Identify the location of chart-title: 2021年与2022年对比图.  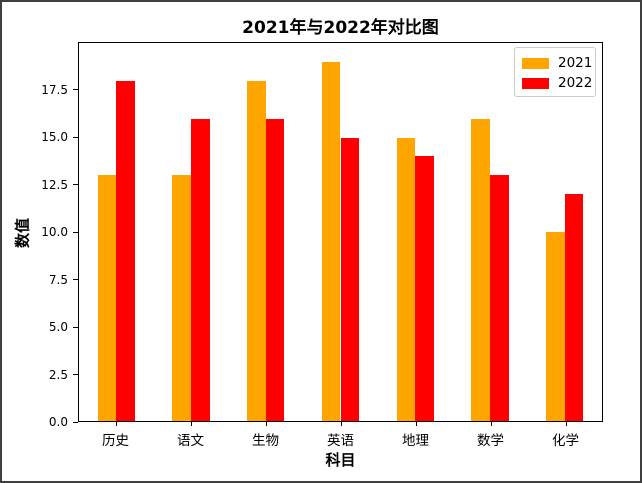
(340, 28).